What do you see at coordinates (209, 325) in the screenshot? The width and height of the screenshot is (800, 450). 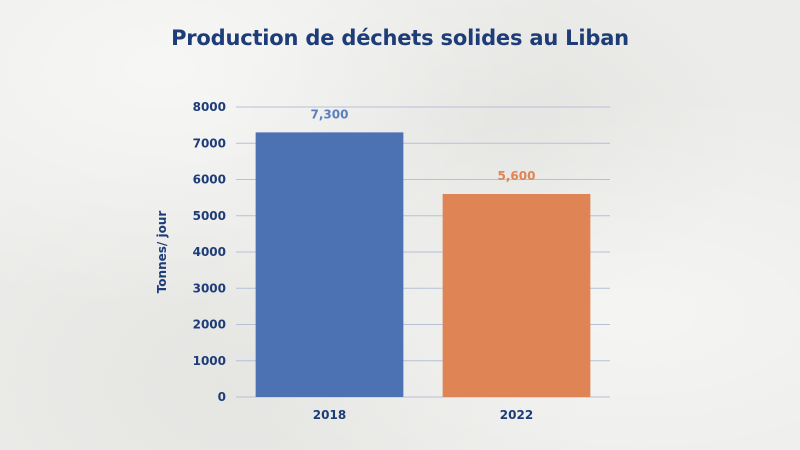 I see `y-tick-label: 2000` at bounding box center [209, 325].